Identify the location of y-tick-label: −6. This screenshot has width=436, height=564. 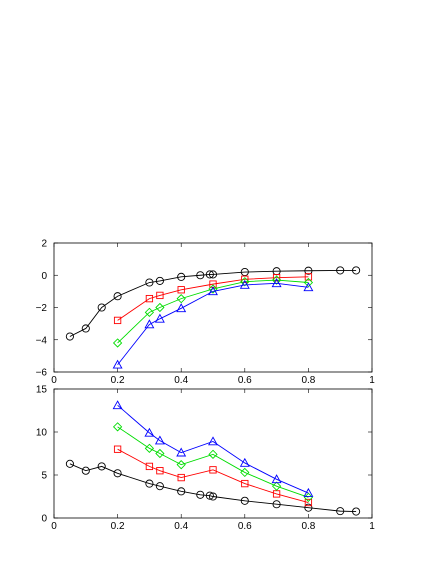
(42, 373).